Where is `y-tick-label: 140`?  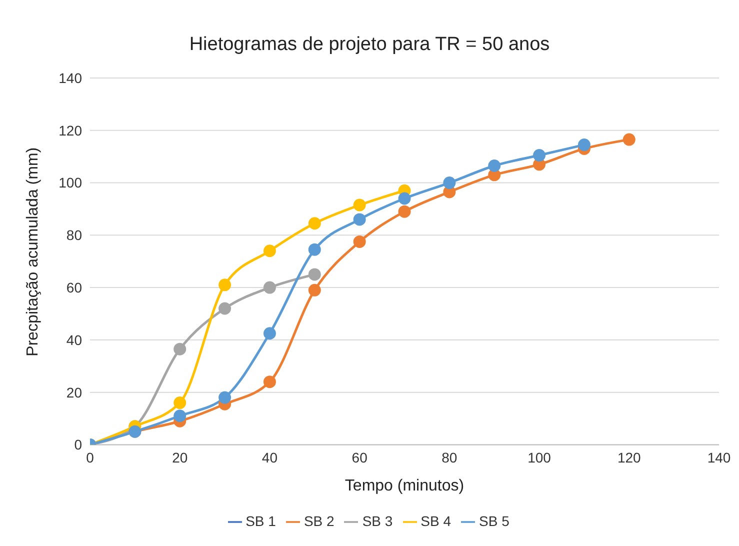
y-tick-label: 140 is located at coordinates (70, 78).